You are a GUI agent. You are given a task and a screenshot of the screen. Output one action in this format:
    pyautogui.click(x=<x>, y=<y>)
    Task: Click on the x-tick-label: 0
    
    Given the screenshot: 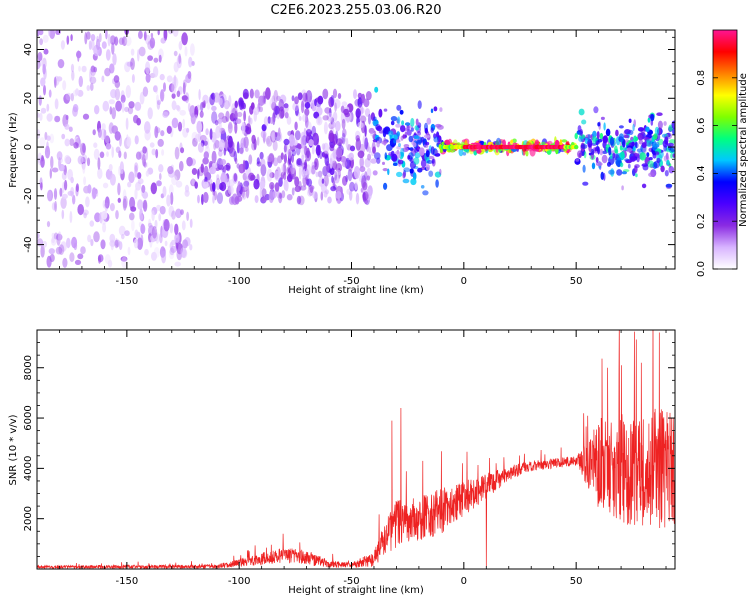 What is the action you would take?
    pyautogui.click(x=464, y=281)
    